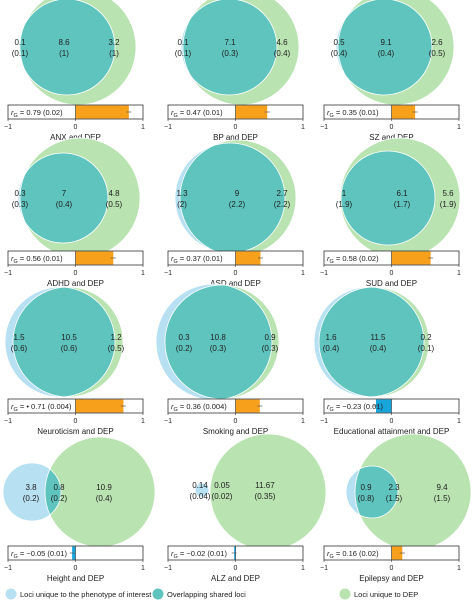  I want to click on shared-sd: (1.7), so click(402, 204).